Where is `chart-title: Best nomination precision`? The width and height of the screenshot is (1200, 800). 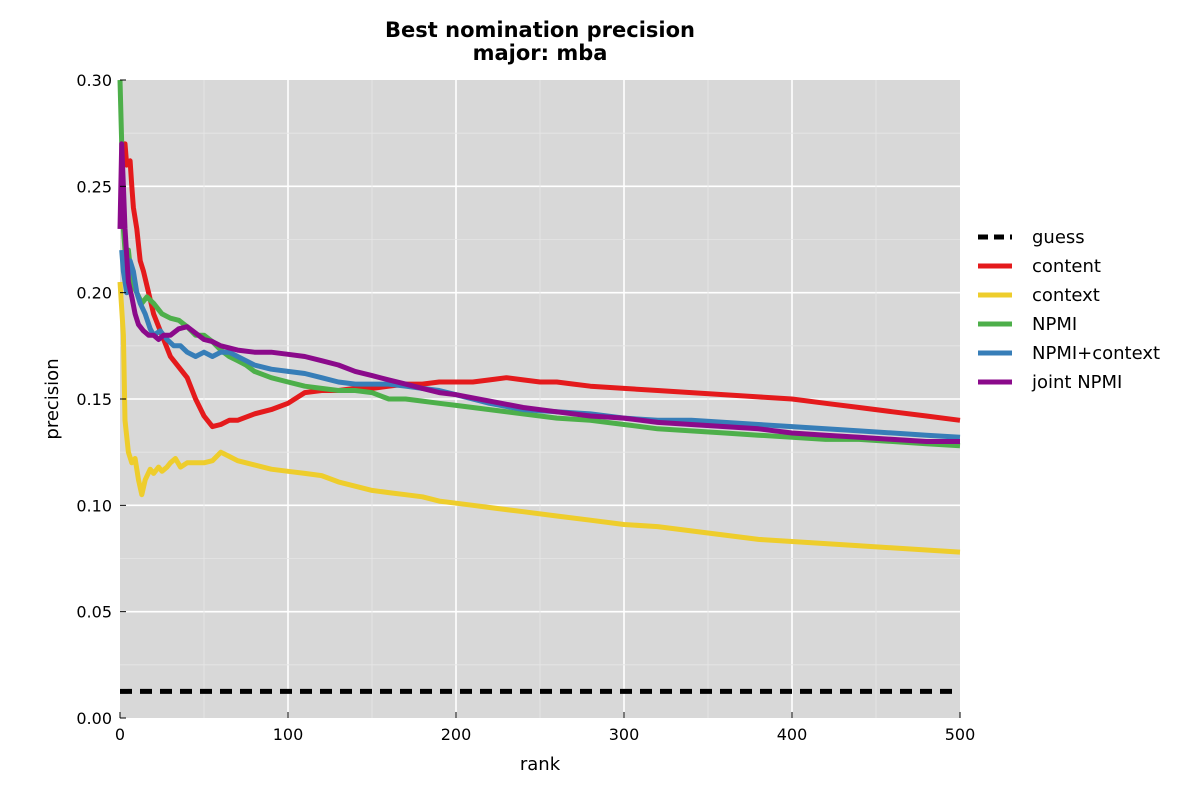
chart-title: Best nomination precision is located at coordinates (540, 30).